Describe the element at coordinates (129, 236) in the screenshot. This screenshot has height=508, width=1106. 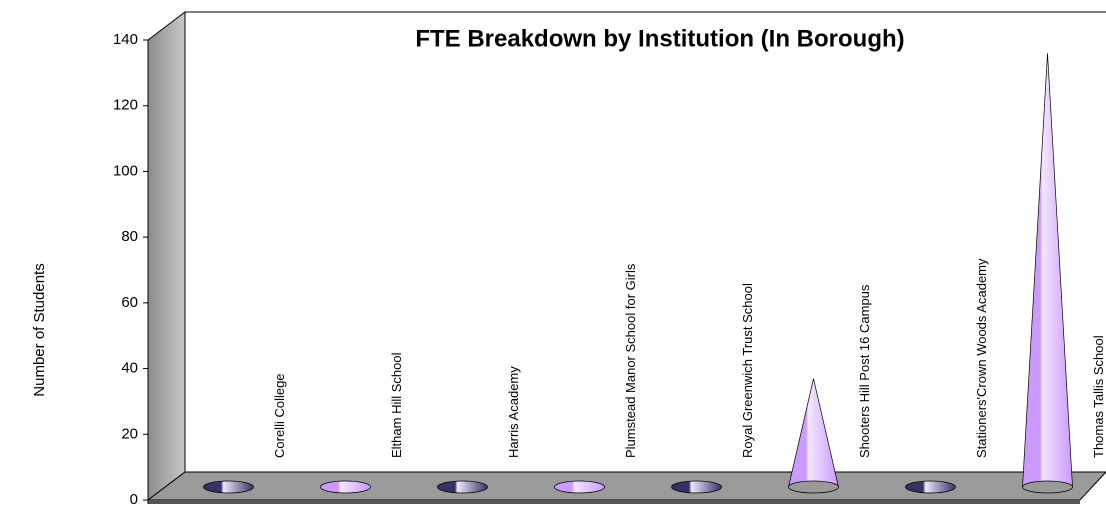
I see `y-tick-label: 80` at that location.